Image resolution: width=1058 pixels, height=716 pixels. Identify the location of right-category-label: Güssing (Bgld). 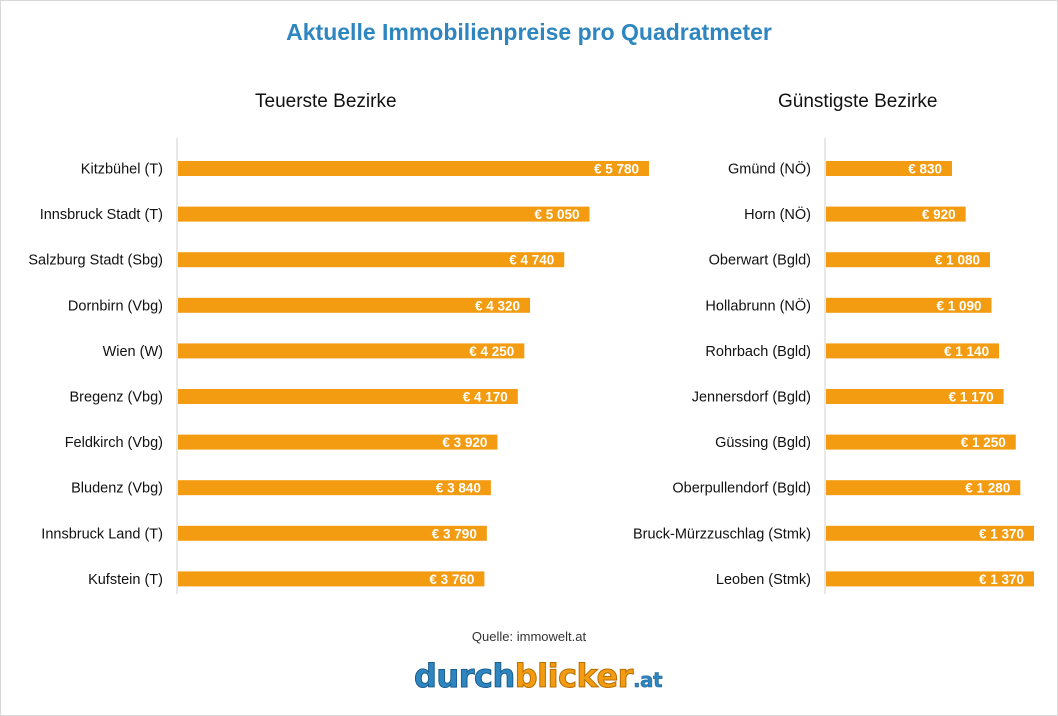
(763, 443).